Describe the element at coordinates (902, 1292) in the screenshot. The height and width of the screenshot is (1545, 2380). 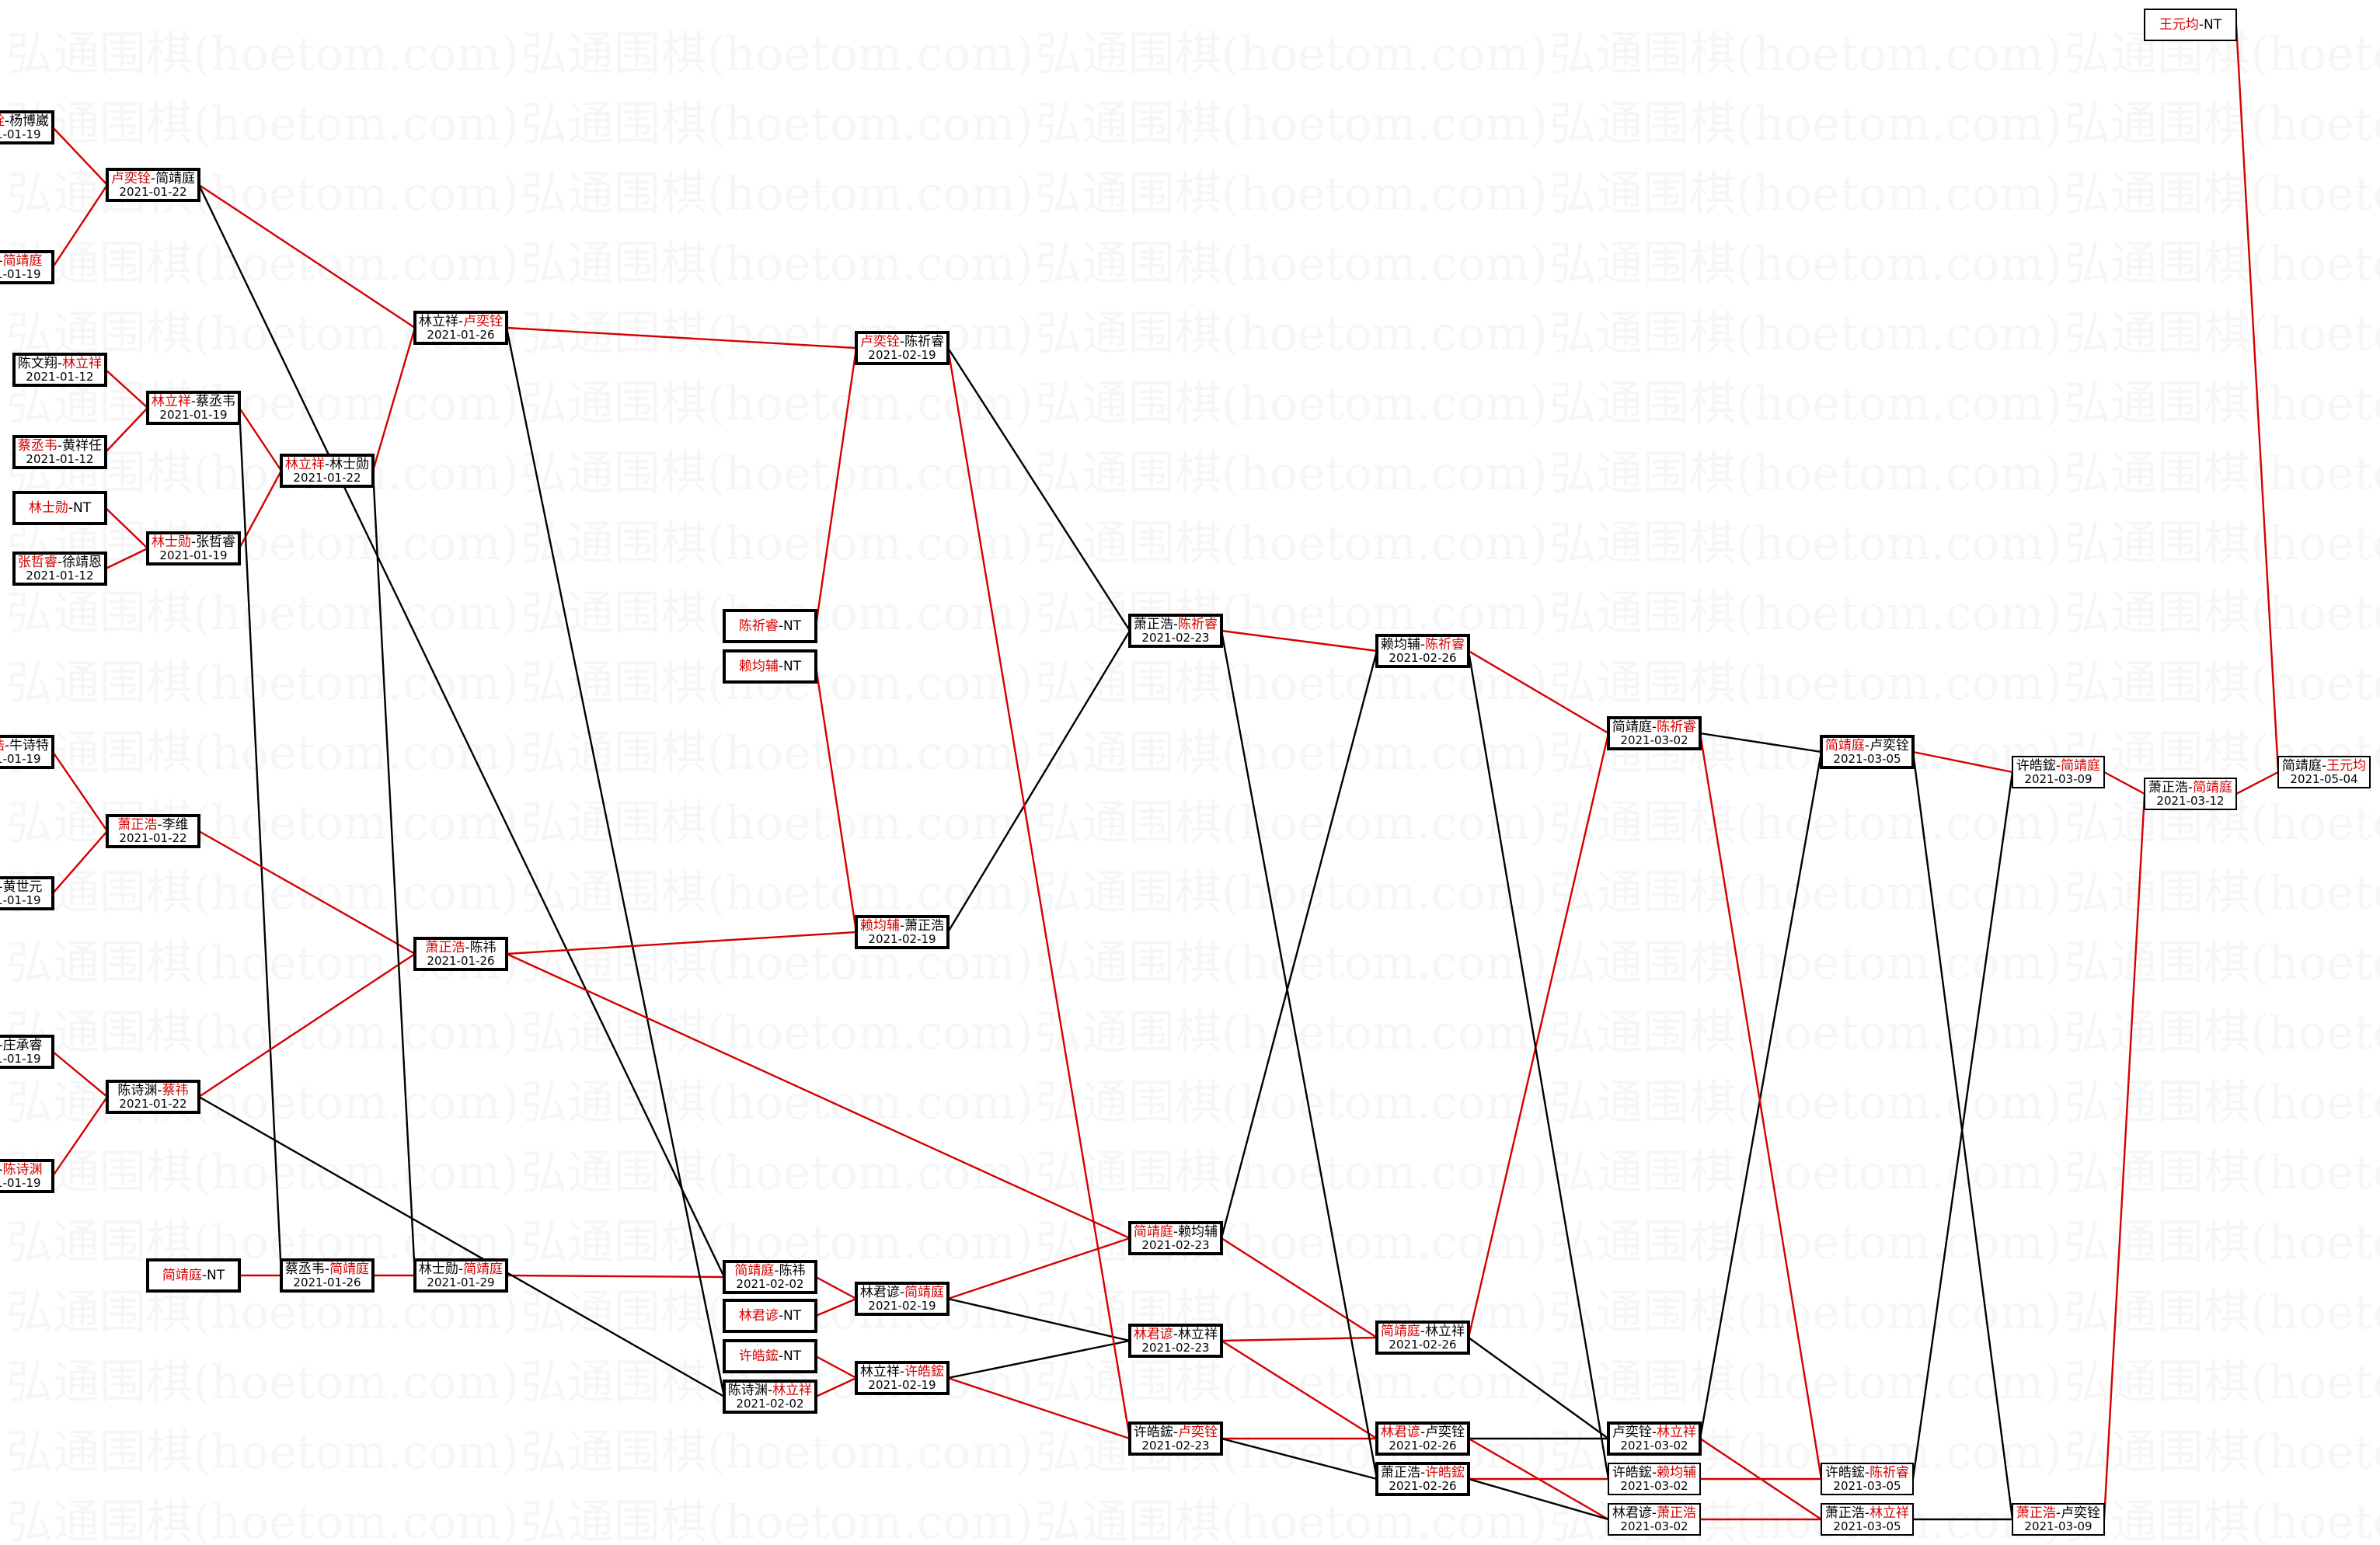
I see `match-players: 林君谚-简靖庭` at that location.